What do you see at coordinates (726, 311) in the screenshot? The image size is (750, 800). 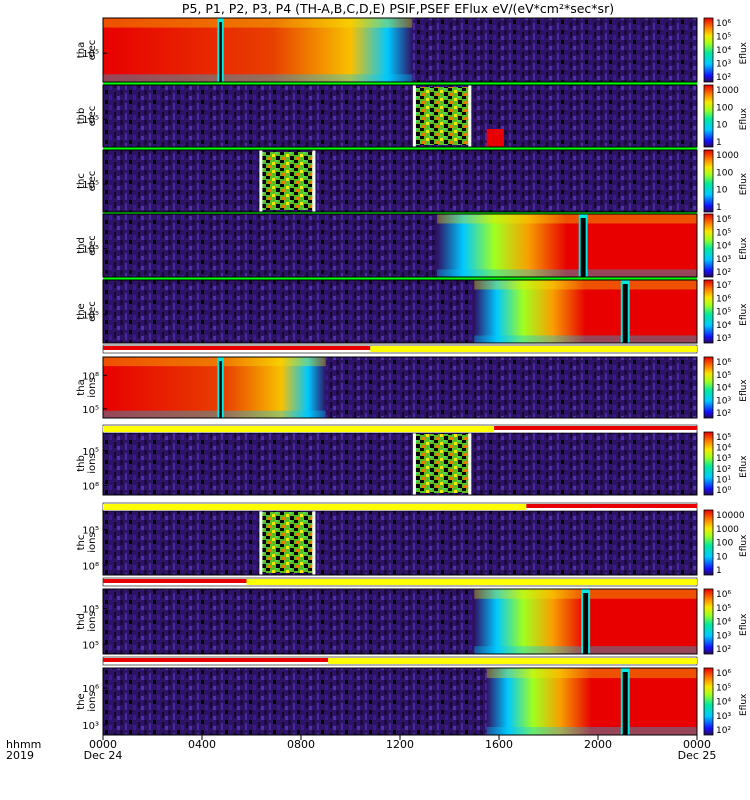 I see `colorbar-the-elec: 10⁷ 10⁶ 10⁵ 10⁴ 10³ Eflux` at bounding box center [726, 311].